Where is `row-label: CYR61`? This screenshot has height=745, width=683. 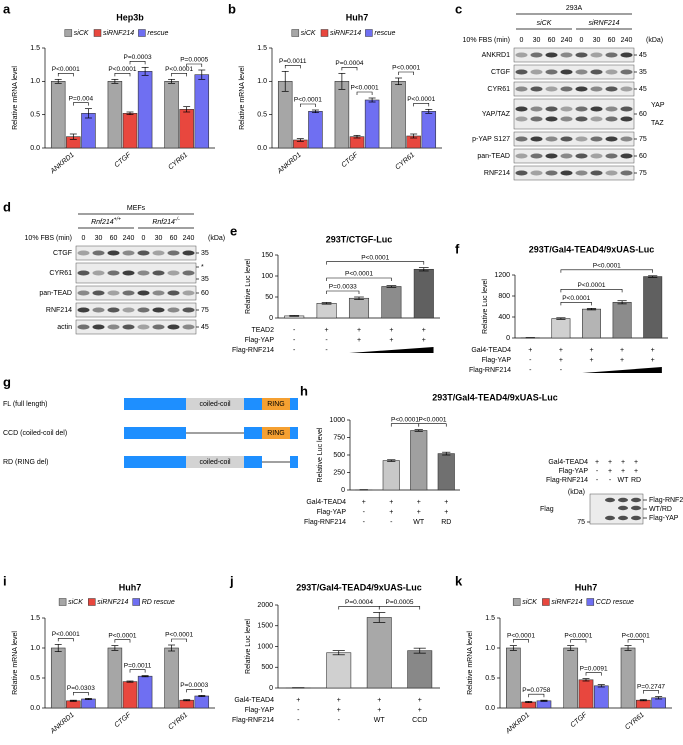
row-label: CYR61 is located at coordinates (60, 273).